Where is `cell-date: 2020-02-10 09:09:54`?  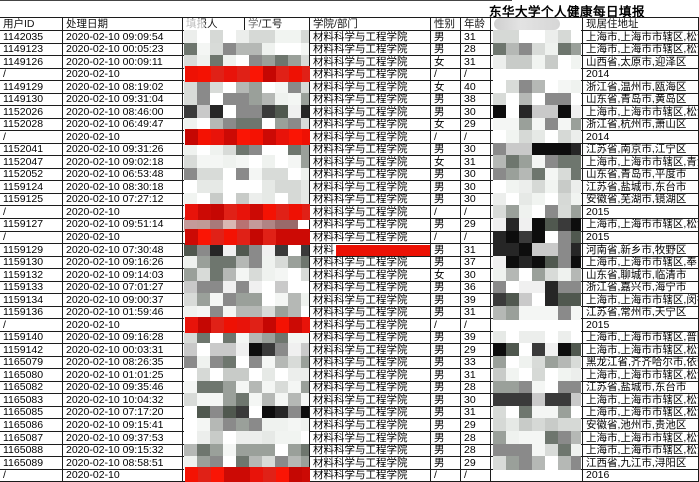
cell-date: 2020-02-10 09:09:54 is located at coordinates (123, 37).